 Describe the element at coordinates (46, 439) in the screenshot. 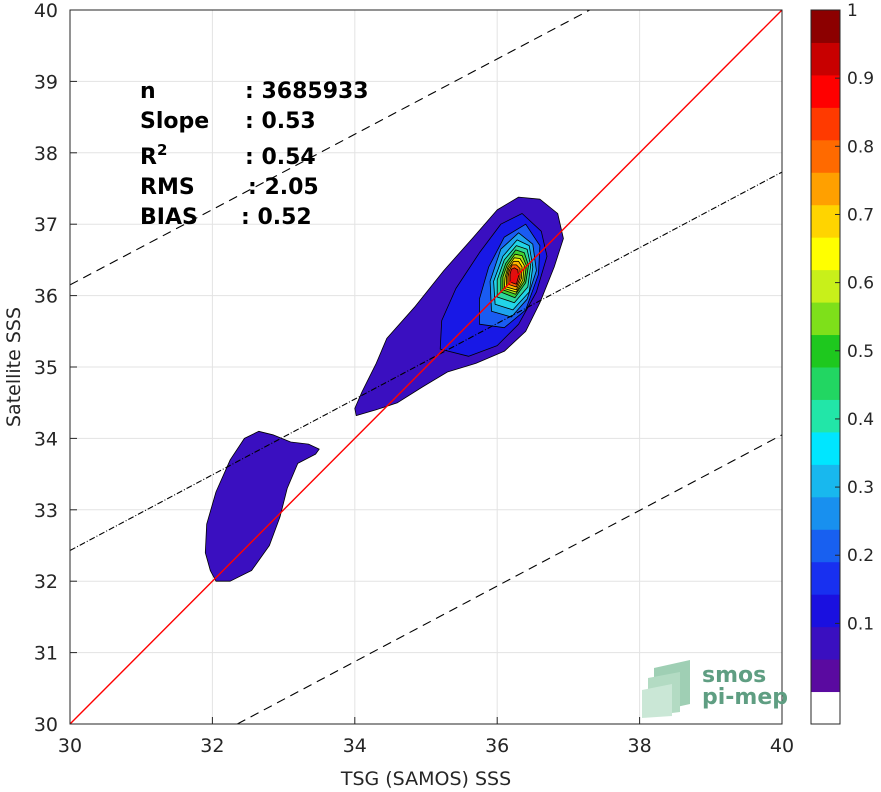

I see `y-tick-label: 34` at that location.